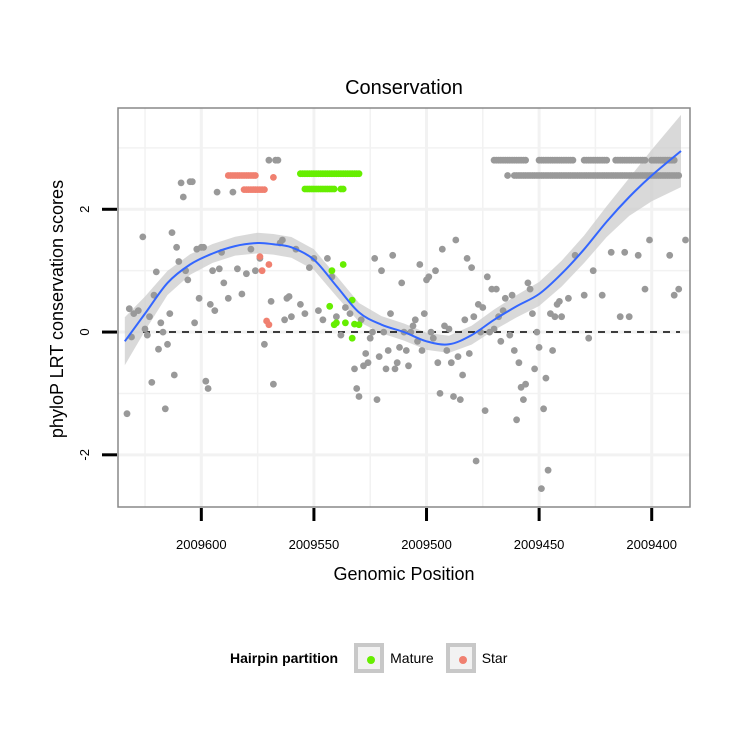  I want to click on legend-dot-star, so click(462, 660).